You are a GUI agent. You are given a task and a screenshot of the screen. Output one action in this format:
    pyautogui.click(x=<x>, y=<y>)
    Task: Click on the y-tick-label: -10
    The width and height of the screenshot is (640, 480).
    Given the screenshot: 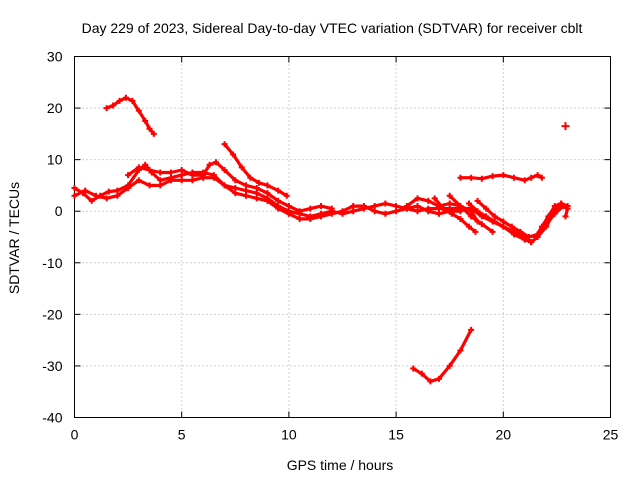 What is the action you would take?
    pyautogui.click(x=52, y=263)
    